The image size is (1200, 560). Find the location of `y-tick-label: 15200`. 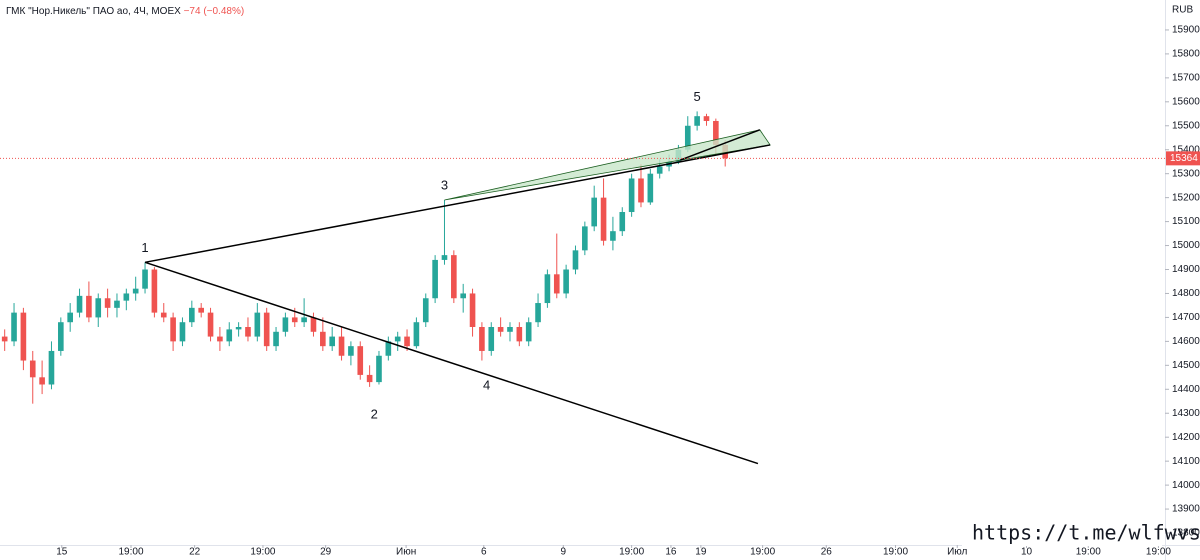

y-tick-label: 15200 is located at coordinates (1186, 197).